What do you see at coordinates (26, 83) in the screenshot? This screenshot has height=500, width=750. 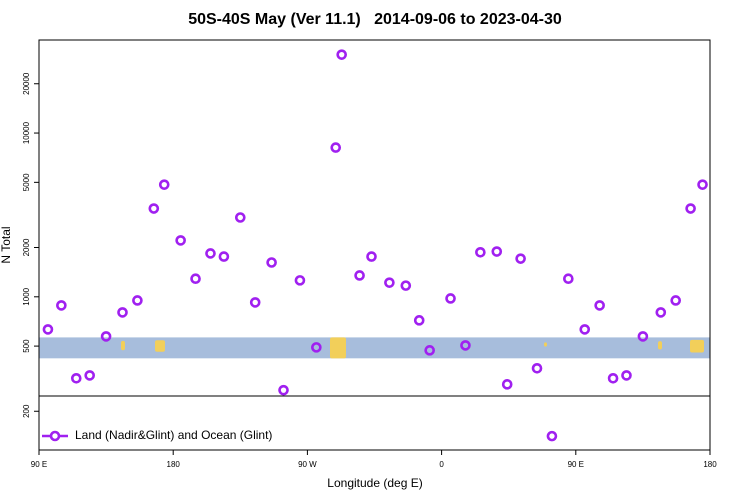 I see `y-tick-label: 20000` at bounding box center [26, 83].